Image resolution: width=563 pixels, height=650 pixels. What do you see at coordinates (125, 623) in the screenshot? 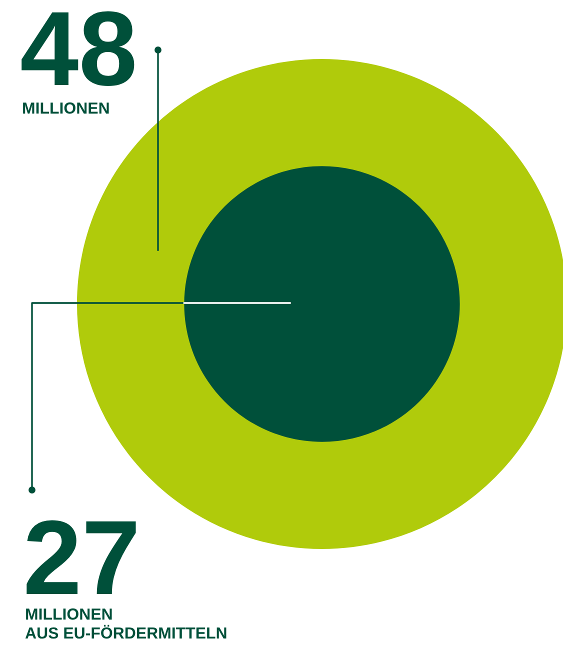
I see `category-label: MILLIONEN AUS EU-FÖRDERMITTELN` at bounding box center [125, 623].